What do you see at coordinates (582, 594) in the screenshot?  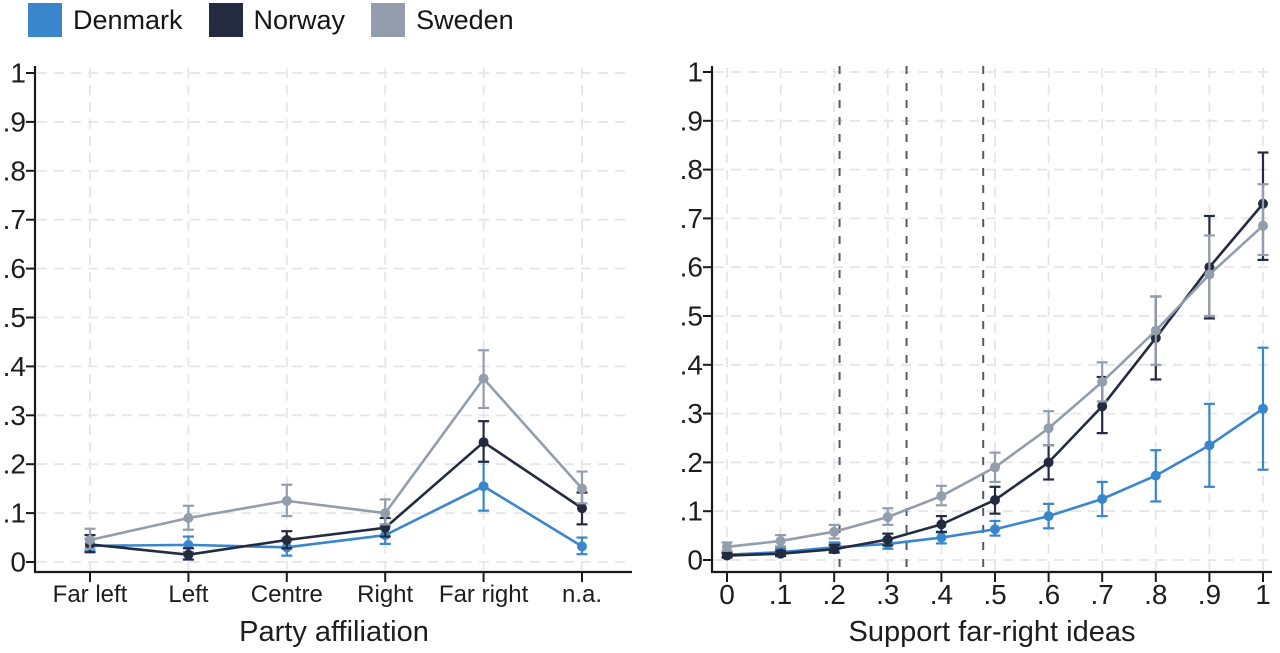 I see `x-tick-label: n.a.` at bounding box center [582, 594].